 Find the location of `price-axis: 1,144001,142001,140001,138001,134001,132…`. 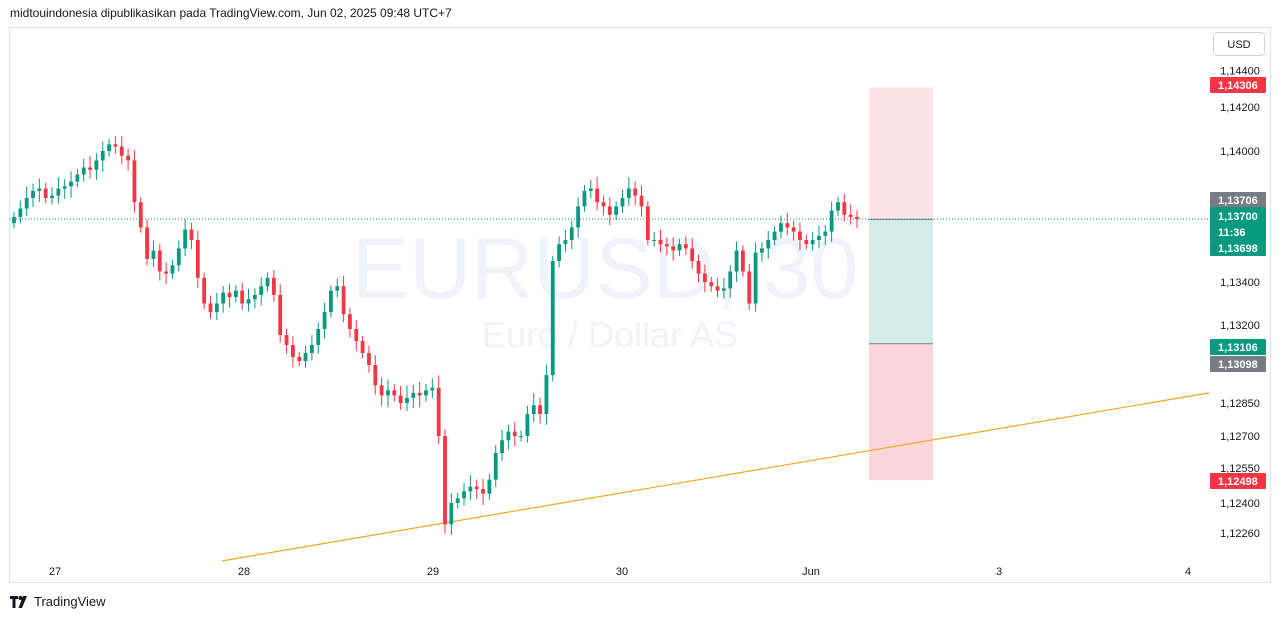

price-axis: 1,144001,142001,140001,138001,134001,132… is located at coordinates (1240, 302).